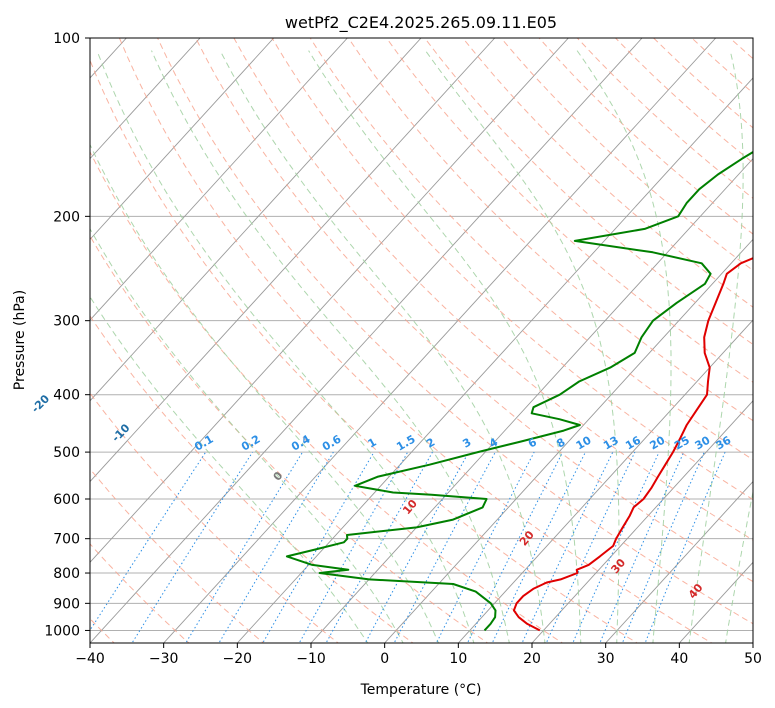  Describe the element at coordinates (723, 442) in the screenshot. I see `mixing-ratio-label: 36` at that location.